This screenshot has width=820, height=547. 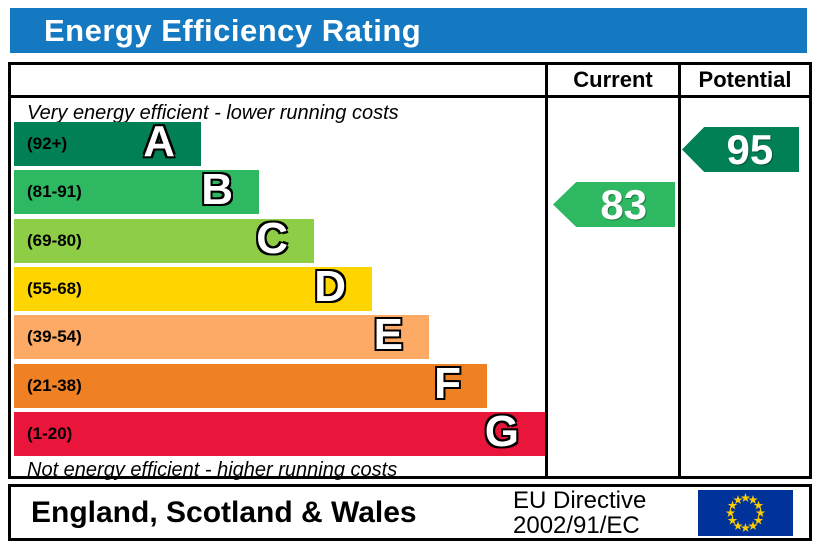 What do you see at coordinates (47, 143) in the screenshot?
I see `band-a-range: (92+)` at bounding box center [47, 143].